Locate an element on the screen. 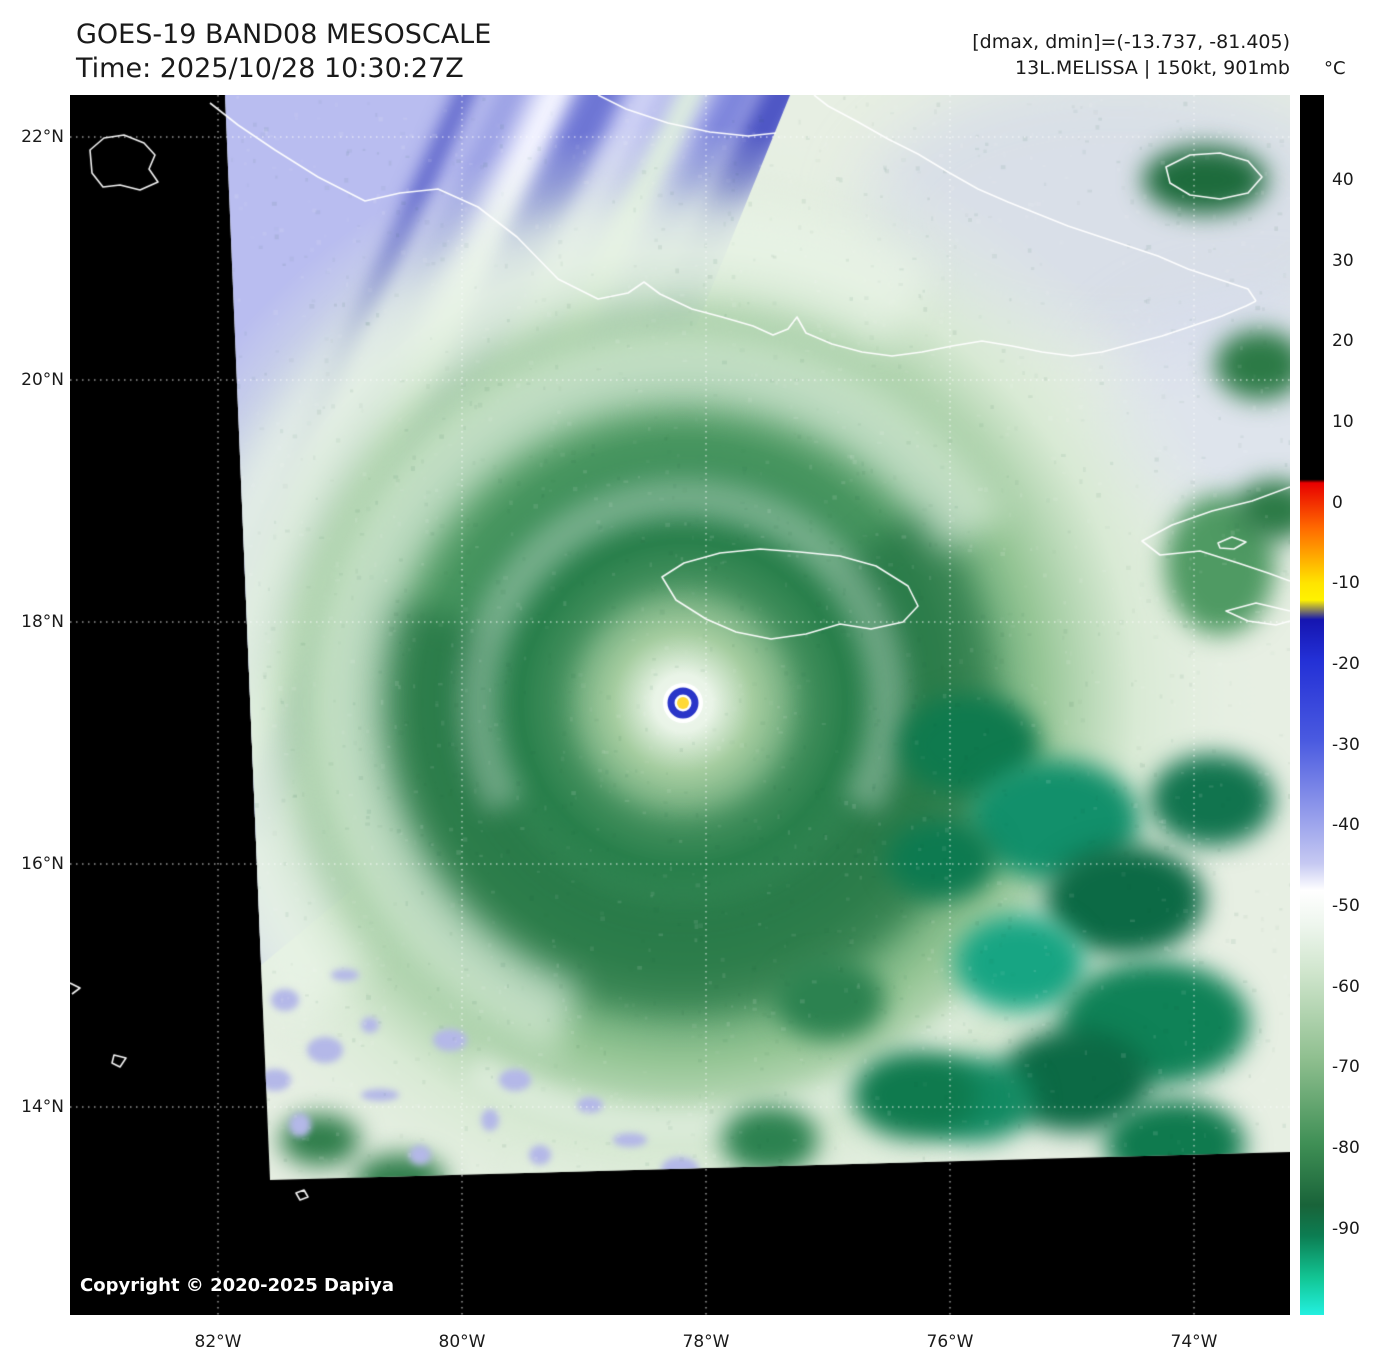 Image resolution: width=1390 pixels, height=1359 pixels. lon-label: 78°W is located at coordinates (706, 1342).